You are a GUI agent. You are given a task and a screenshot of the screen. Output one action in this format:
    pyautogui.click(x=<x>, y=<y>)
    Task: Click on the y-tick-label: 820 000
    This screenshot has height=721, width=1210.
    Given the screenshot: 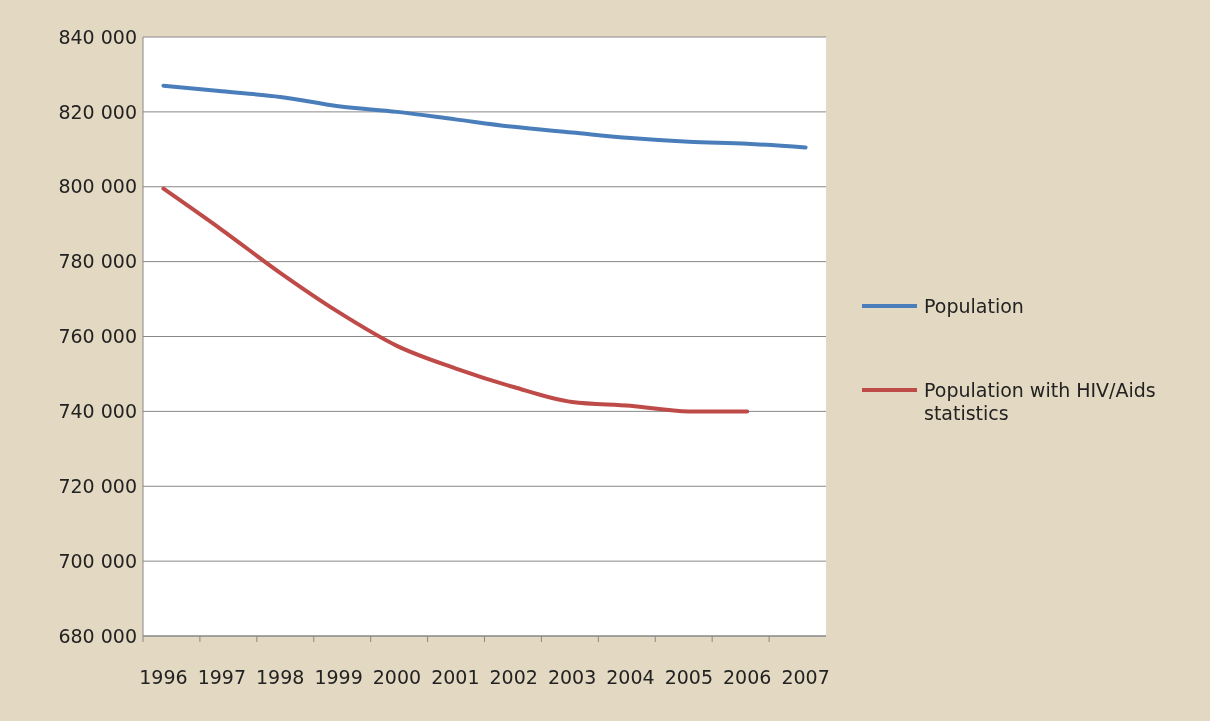 What is the action you would take?
    pyautogui.click(x=97, y=111)
    